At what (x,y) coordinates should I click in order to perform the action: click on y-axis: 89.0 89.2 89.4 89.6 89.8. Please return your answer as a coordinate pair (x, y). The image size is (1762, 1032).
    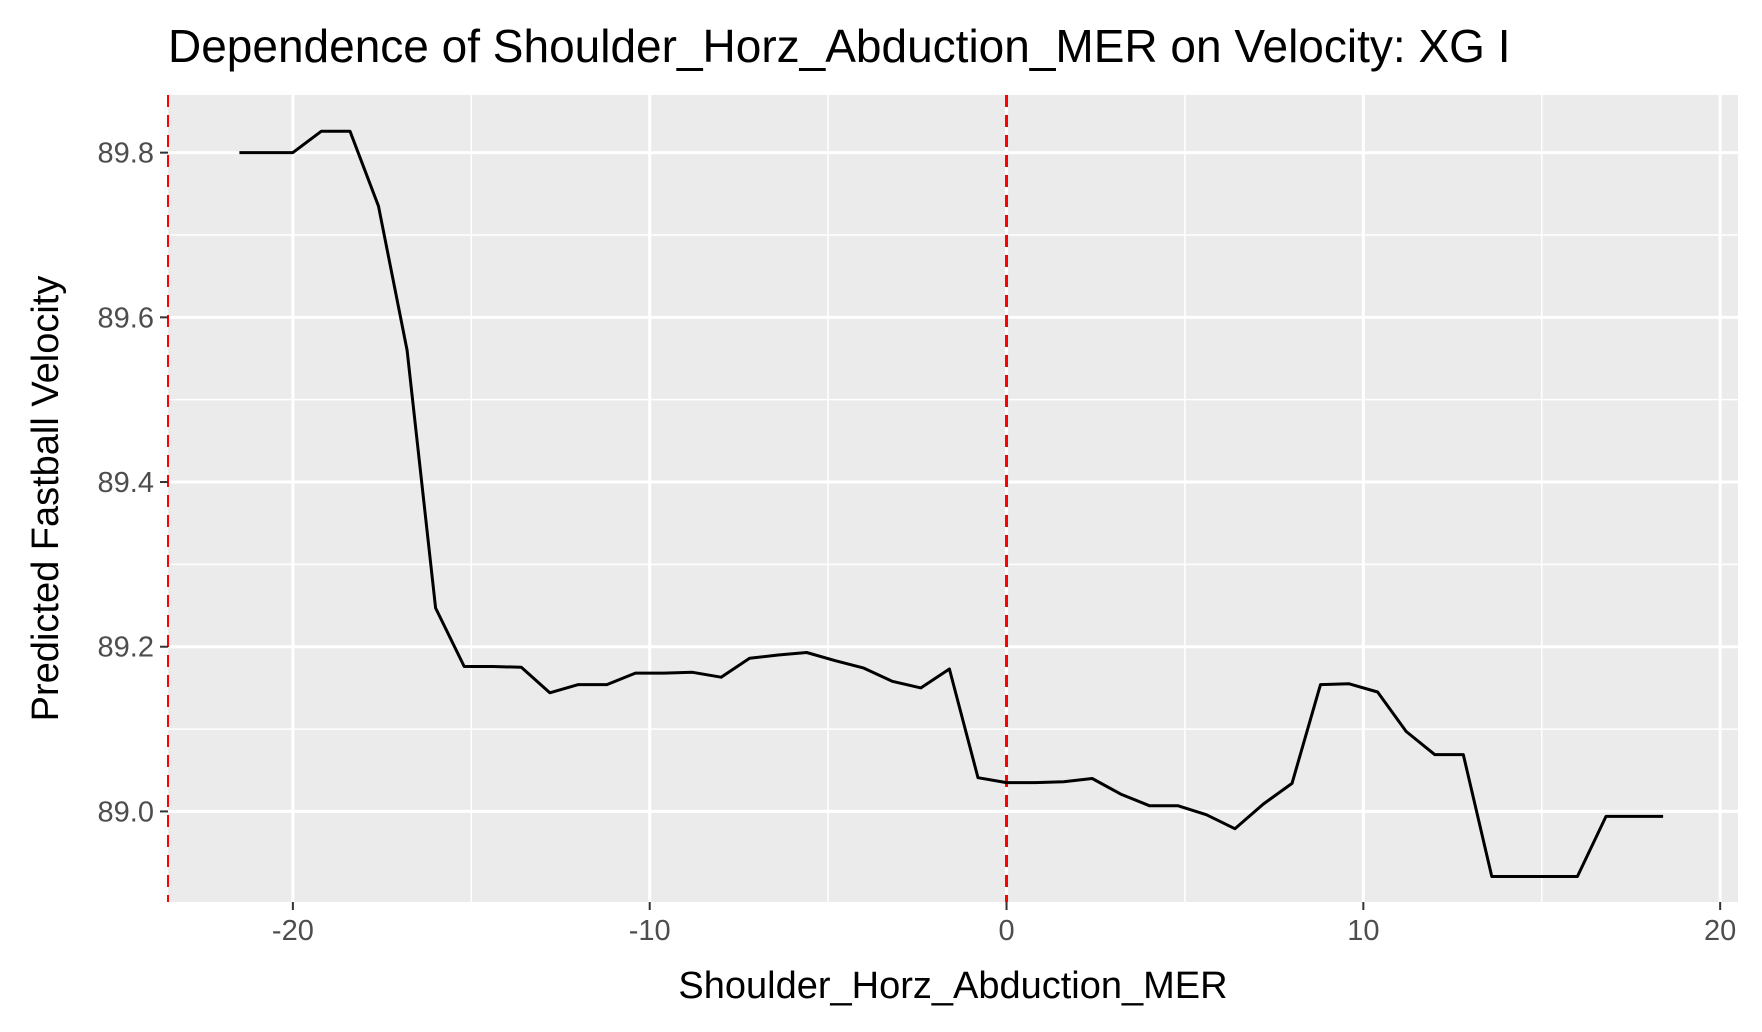
    Looking at the image, I should click on (133, 483).